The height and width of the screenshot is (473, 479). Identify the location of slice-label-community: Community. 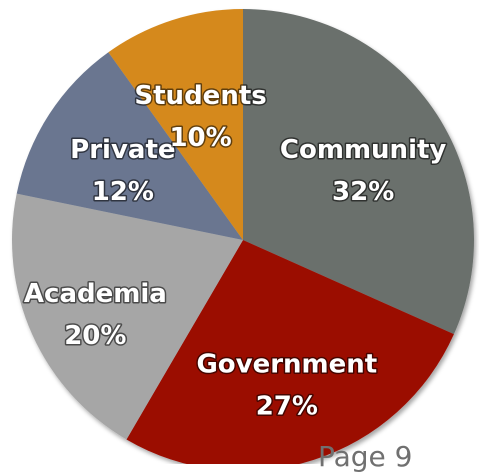
(363, 150).